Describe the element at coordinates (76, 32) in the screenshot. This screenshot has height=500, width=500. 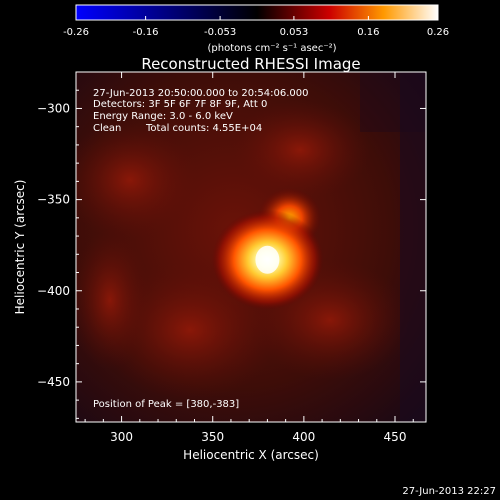
I see `colorbar-tick-label: -0.26` at that location.